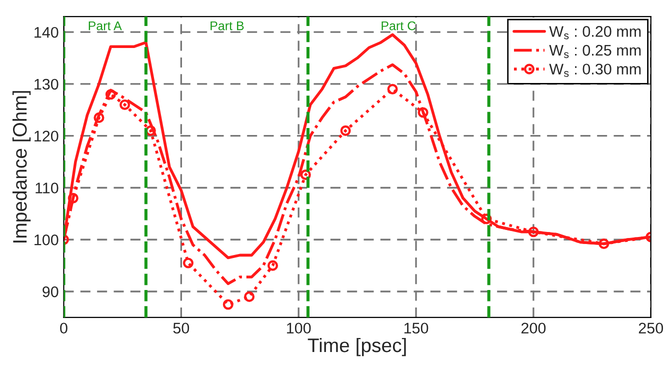 This screenshot has width=671, height=367. What do you see at coordinates (227, 25) in the screenshot?
I see `annotation: Part B` at bounding box center [227, 25].